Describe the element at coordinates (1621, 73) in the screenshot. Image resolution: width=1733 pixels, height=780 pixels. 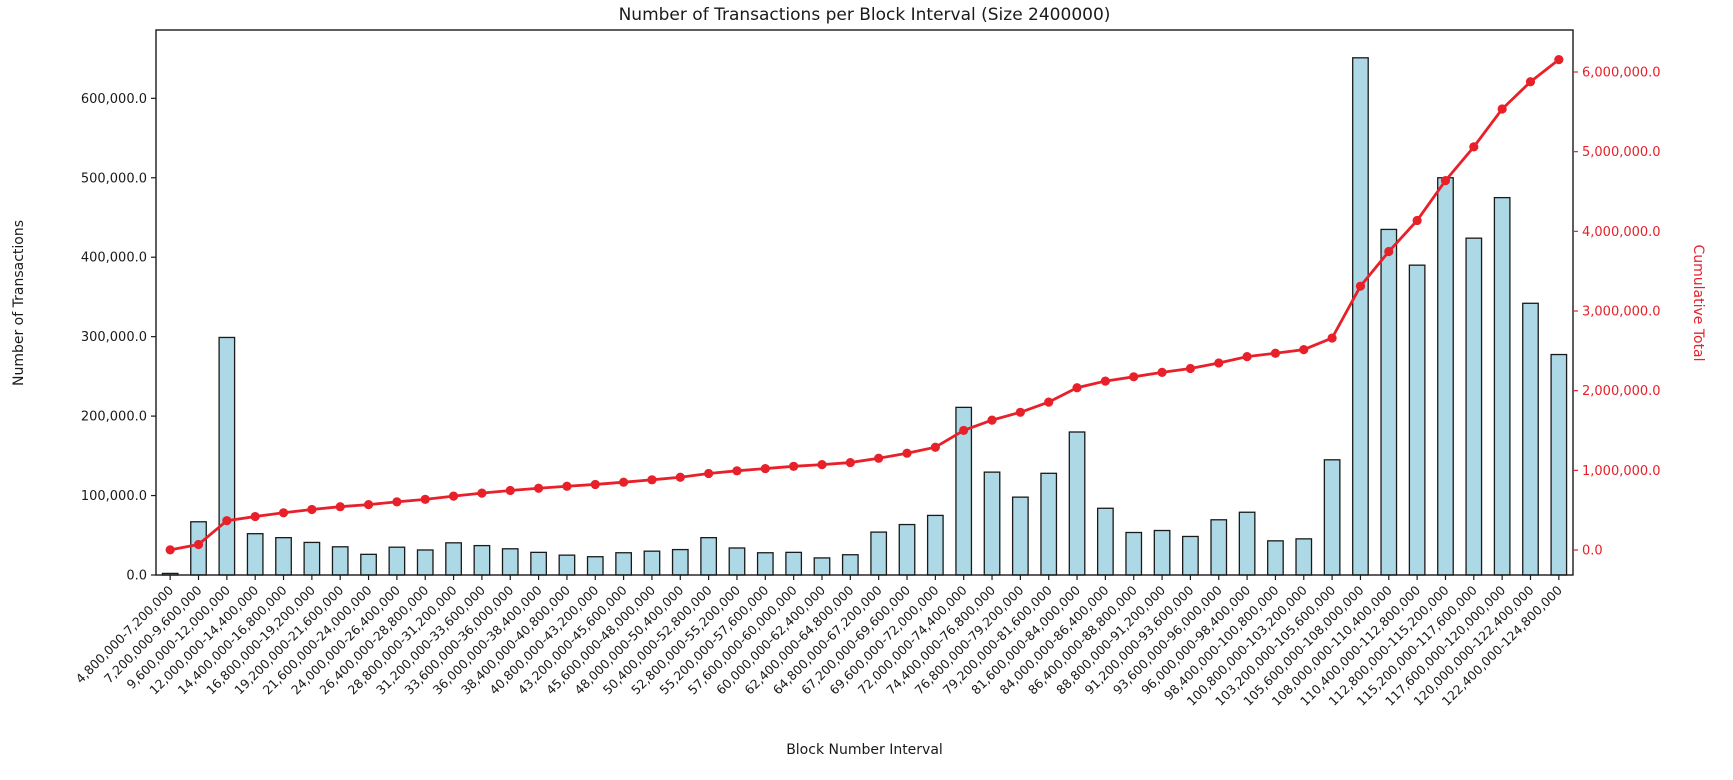
I see `right-tick-label: 6,000,000.0` at that location.